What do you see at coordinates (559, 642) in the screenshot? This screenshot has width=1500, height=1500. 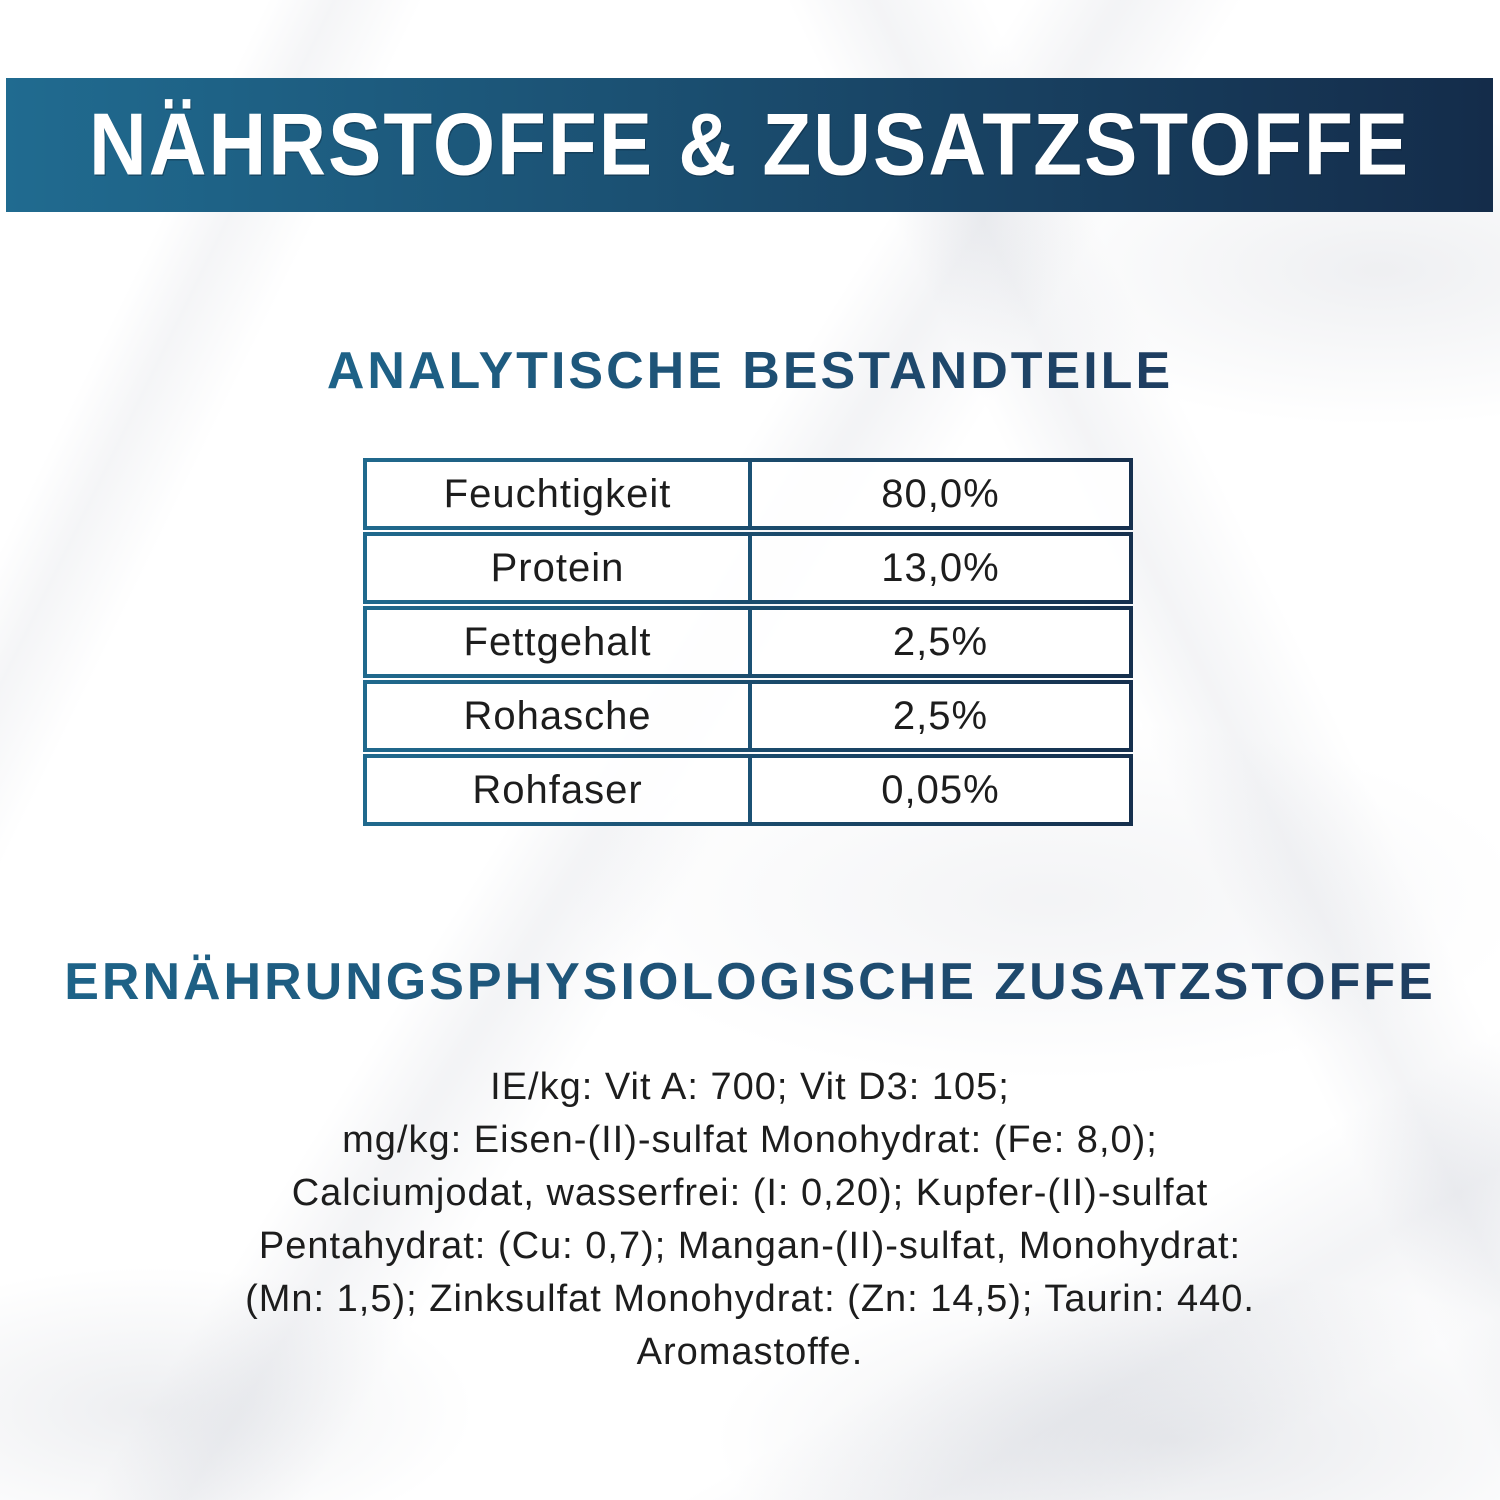 I see `row-label: Fettgehalt` at bounding box center [559, 642].